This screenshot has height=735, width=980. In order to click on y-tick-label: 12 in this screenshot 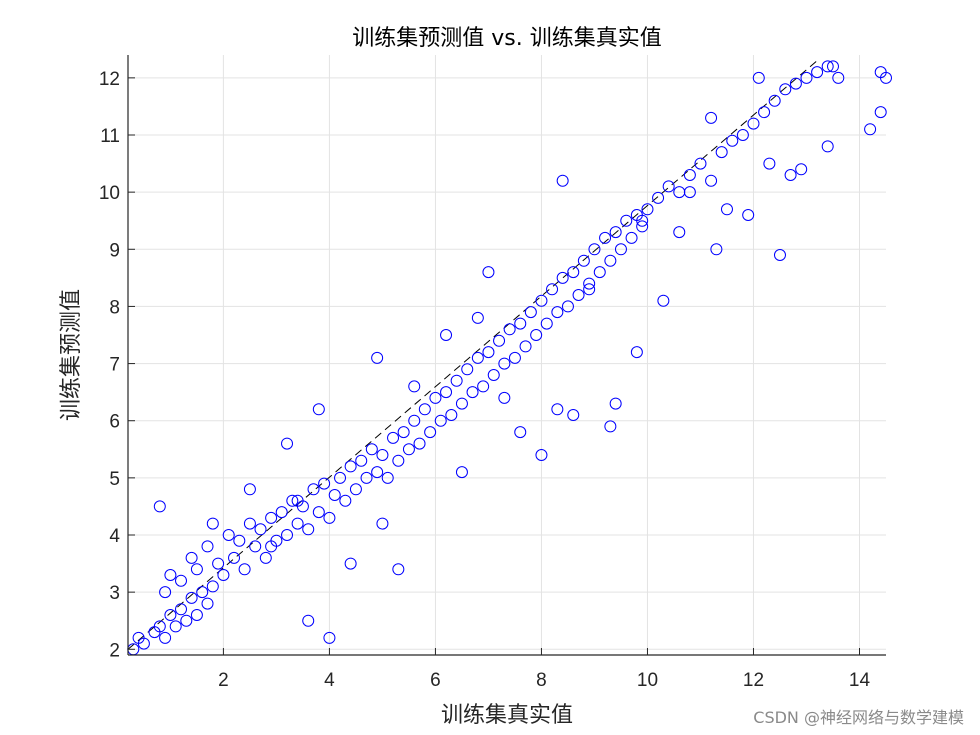, I will do `click(109, 79)`.